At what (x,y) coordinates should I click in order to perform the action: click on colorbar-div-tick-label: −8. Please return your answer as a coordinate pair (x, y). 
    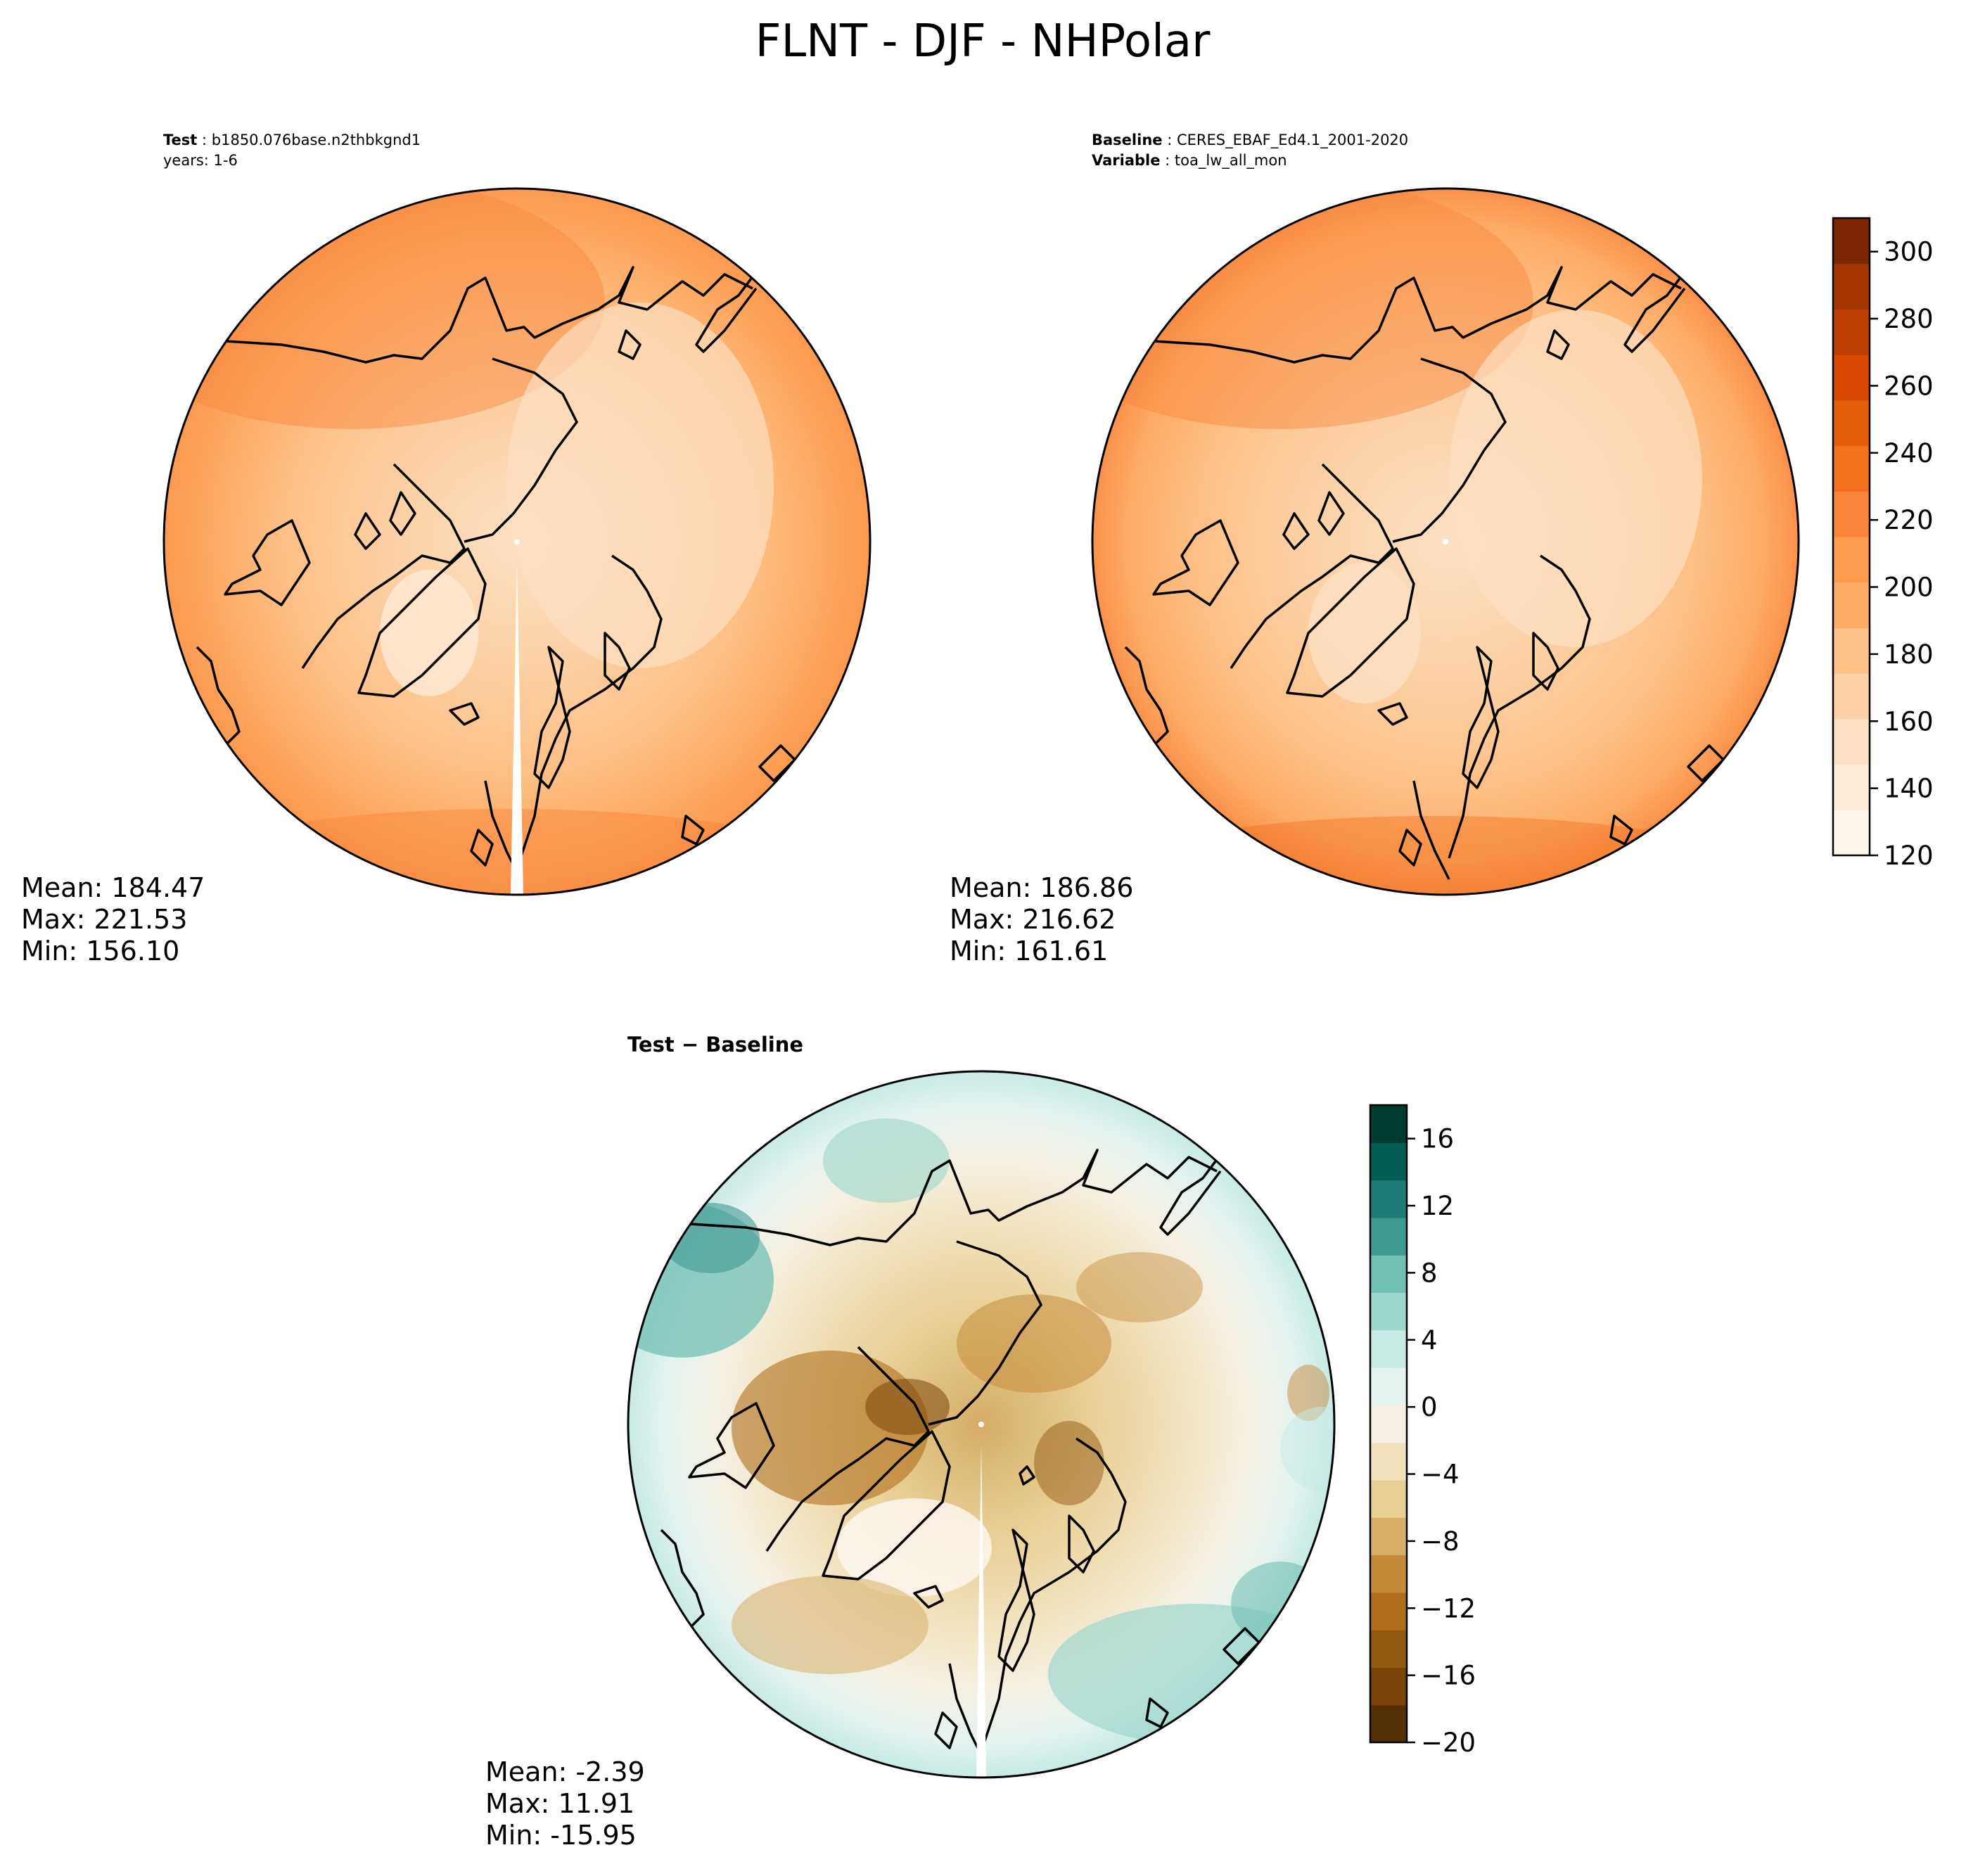
    Looking at the image, I should click on (1440, 1541).